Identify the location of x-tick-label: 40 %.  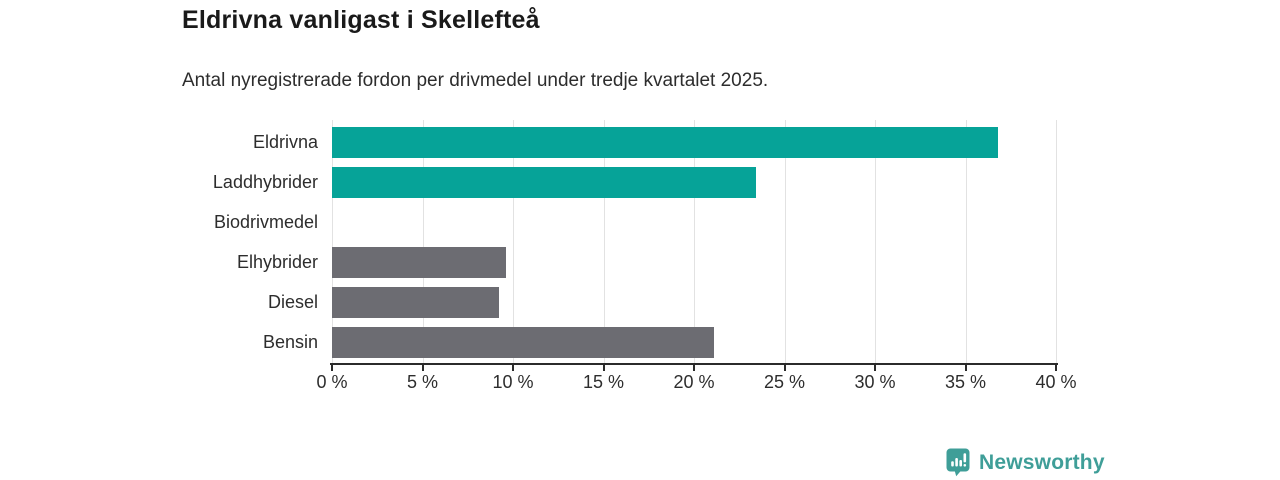
(1056, 382).